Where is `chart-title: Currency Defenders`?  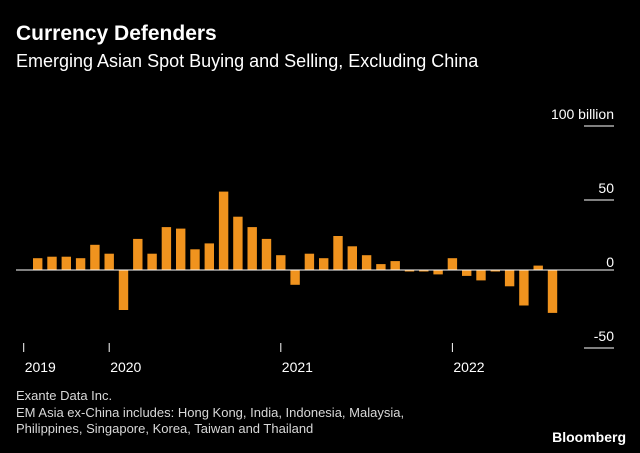 chart-title: Currency Defenders is located at coordinates (116, 33).